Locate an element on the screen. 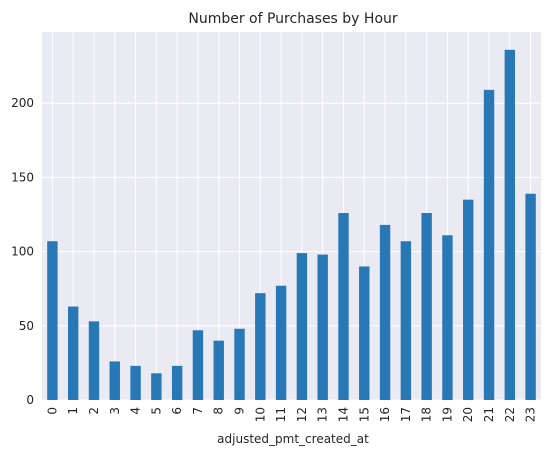  x-tick-labels: 0 1 2 3 4 5 6 7 8 9 10 11 12 13 14 15 16 17 18 19 20 21 22 23 is located at coordinates (291, 414).